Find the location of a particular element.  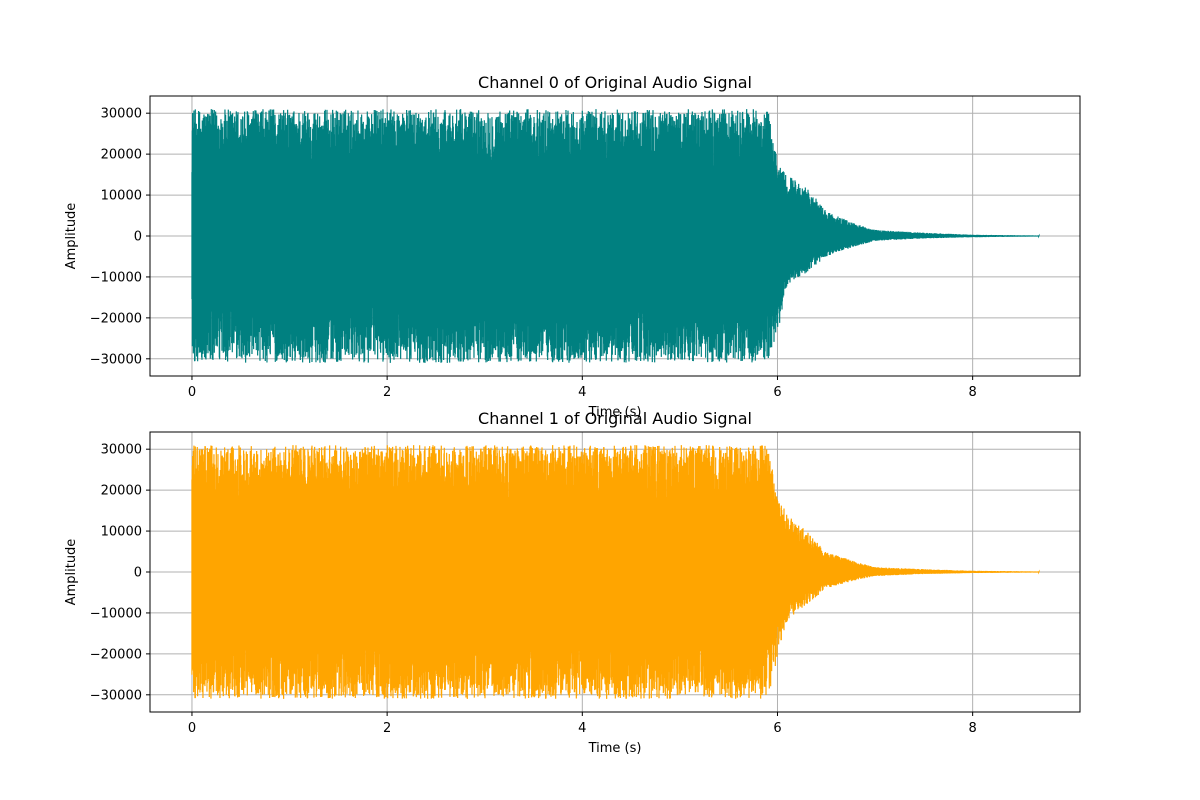

x-axis-label-channel-1: Time (s) is located at coordinates (615, 748).